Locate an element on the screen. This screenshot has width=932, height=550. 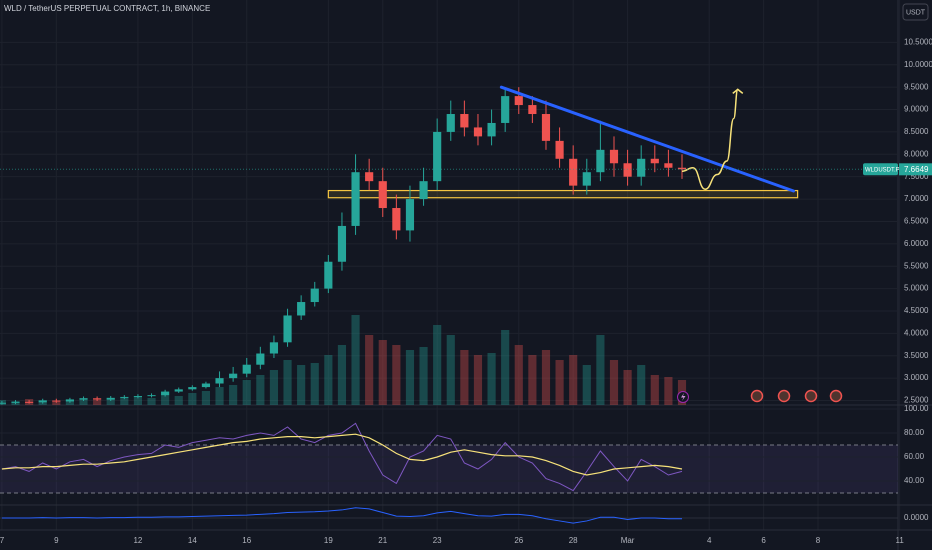
currency-label: USDT is located at coordinates (916, 12).